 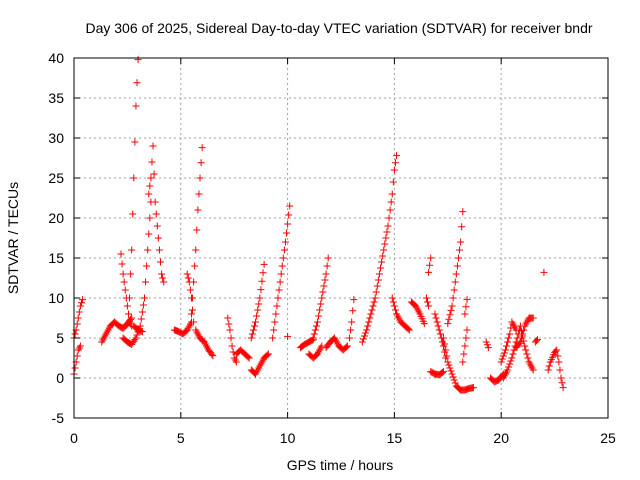 I want to click on y-tick-label: 40, so click(x=56, y=58).